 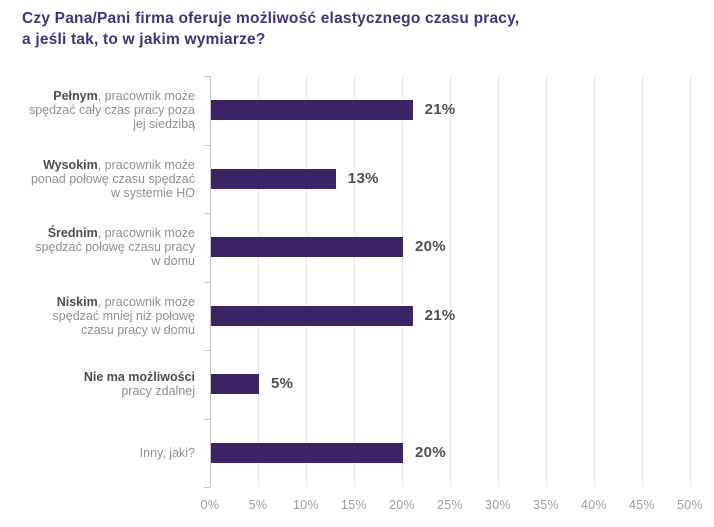 I want to click on category-label-line: Pełnym, pracownik może, so click(x=124, y=96).